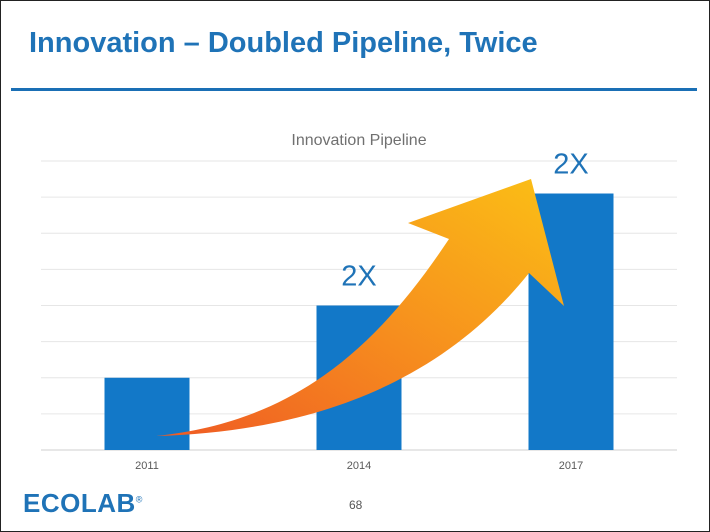  I want to click on logo-text: ECOLAB, so click(79, 503).